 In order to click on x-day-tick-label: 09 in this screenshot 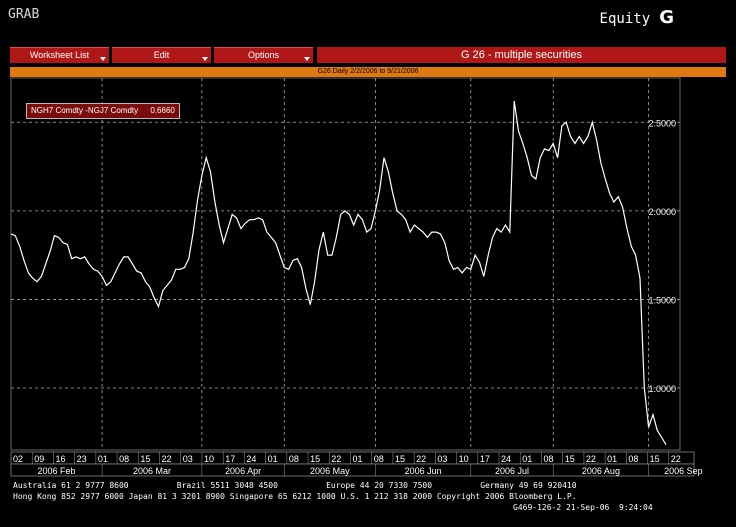, I will do `click(39, 459)`.